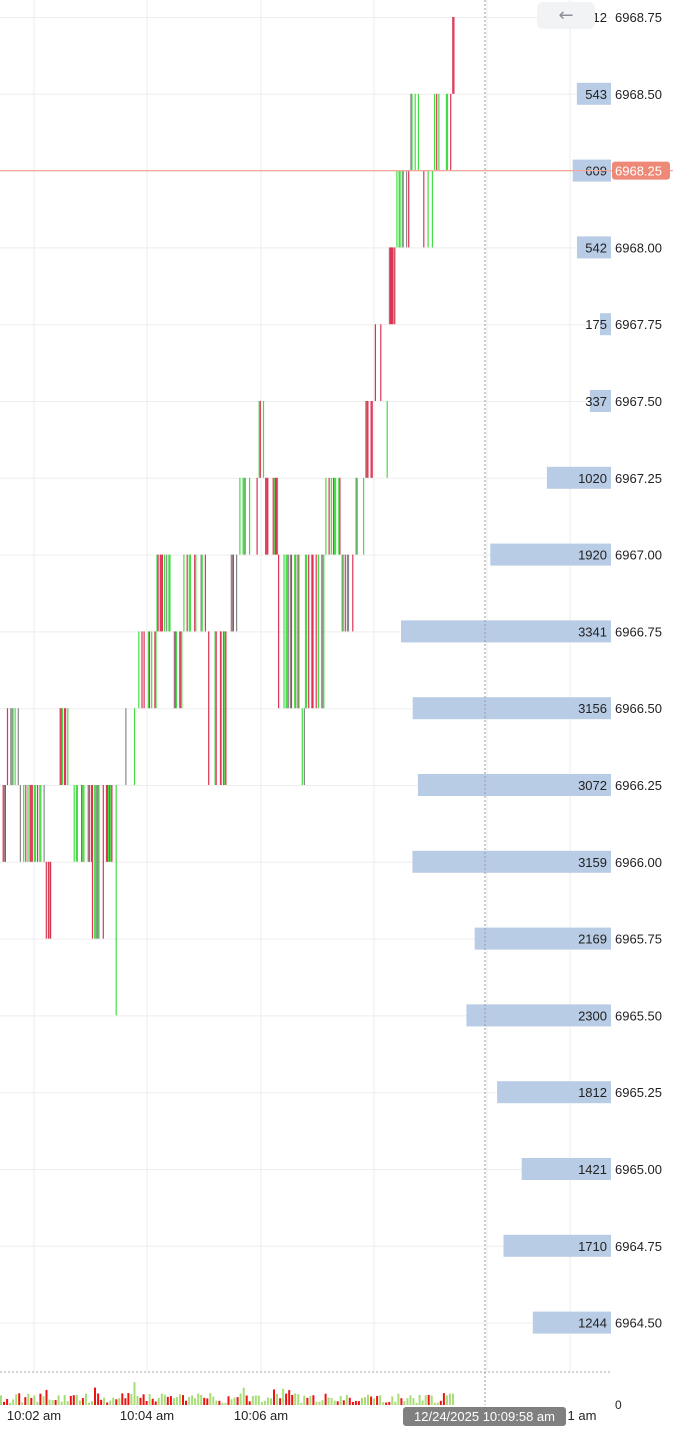 The image size is (673, 1433). I want to click on volume-profile-label: 542, so click(596, 247).